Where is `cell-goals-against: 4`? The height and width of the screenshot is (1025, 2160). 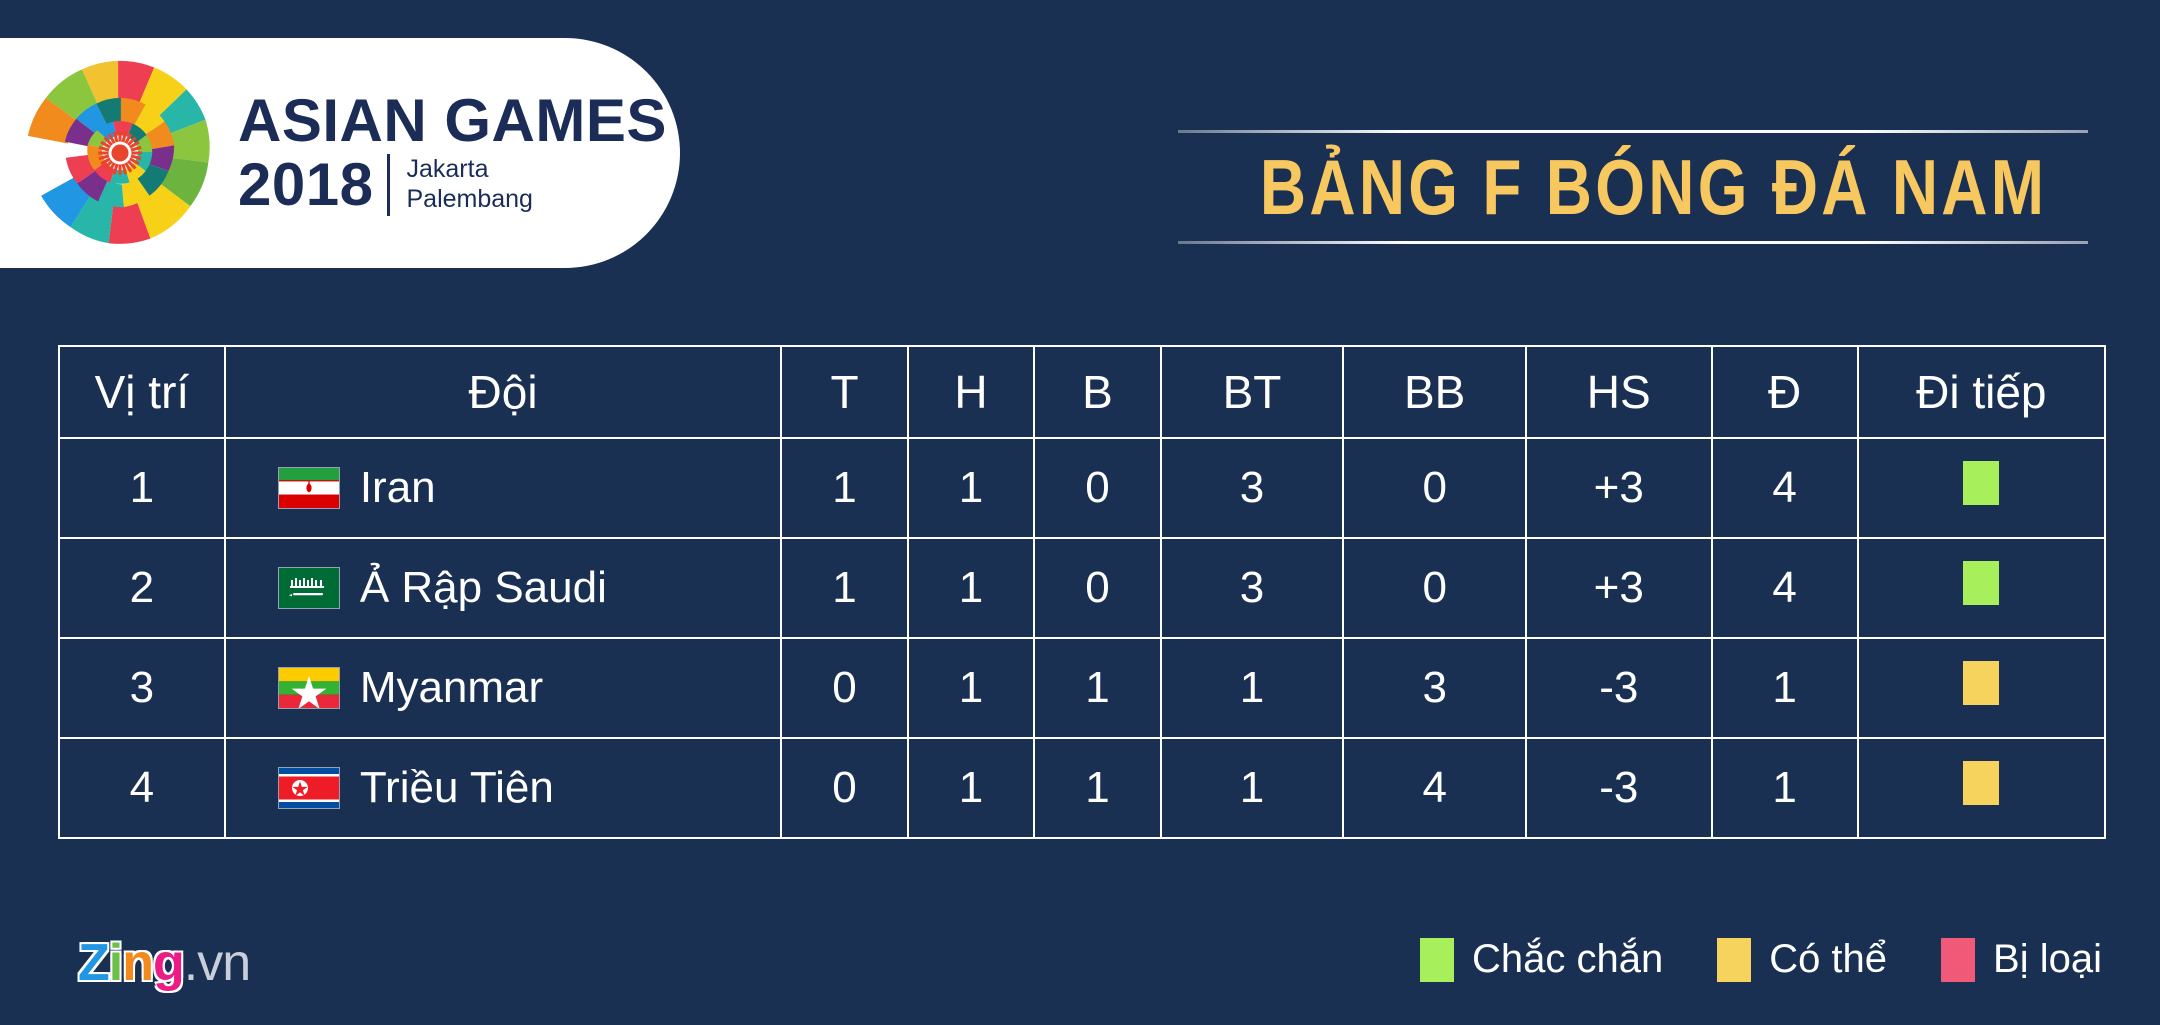 cell-goals-against: 4 is located at coordinates (1435, 788).